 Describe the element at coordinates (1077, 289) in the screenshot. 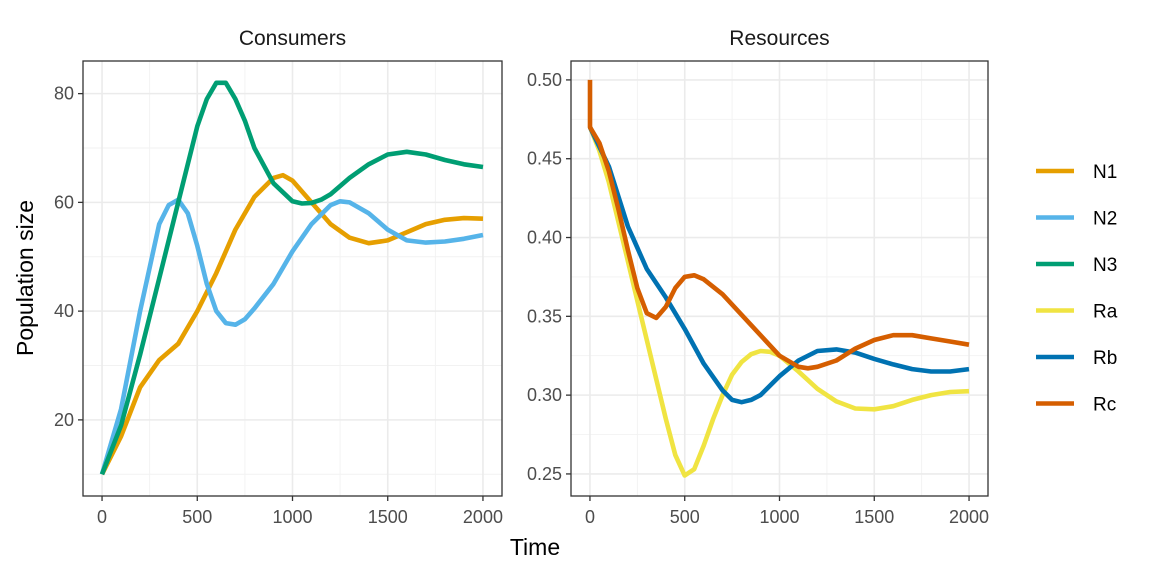

I see `legend: N1 N2 N3 Ra Rb Rc` at that location.